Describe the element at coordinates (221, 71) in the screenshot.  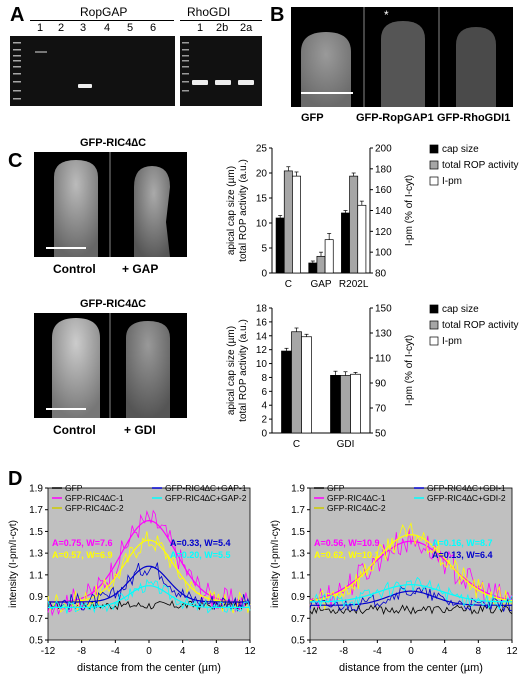
I see `rhogdi-gel-image` at that location.